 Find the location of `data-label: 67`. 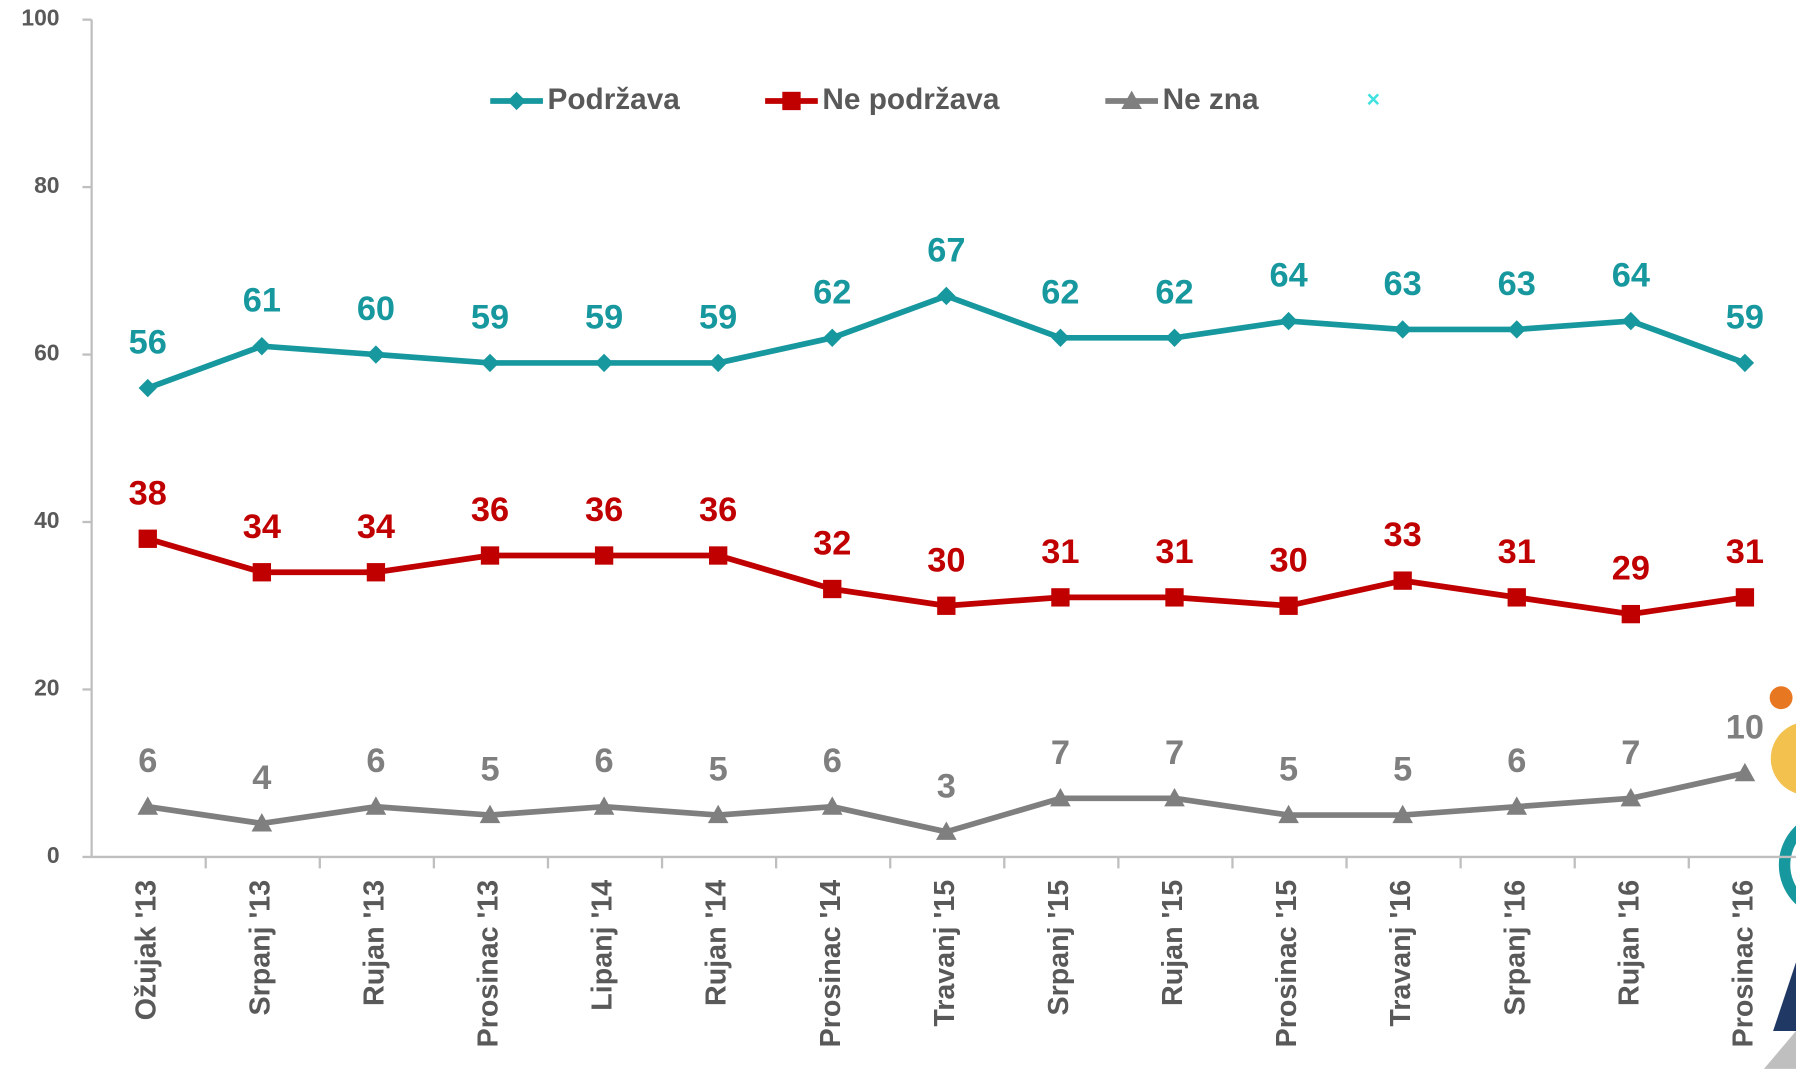

data-label: 67 is located at coordinates (946, 250).